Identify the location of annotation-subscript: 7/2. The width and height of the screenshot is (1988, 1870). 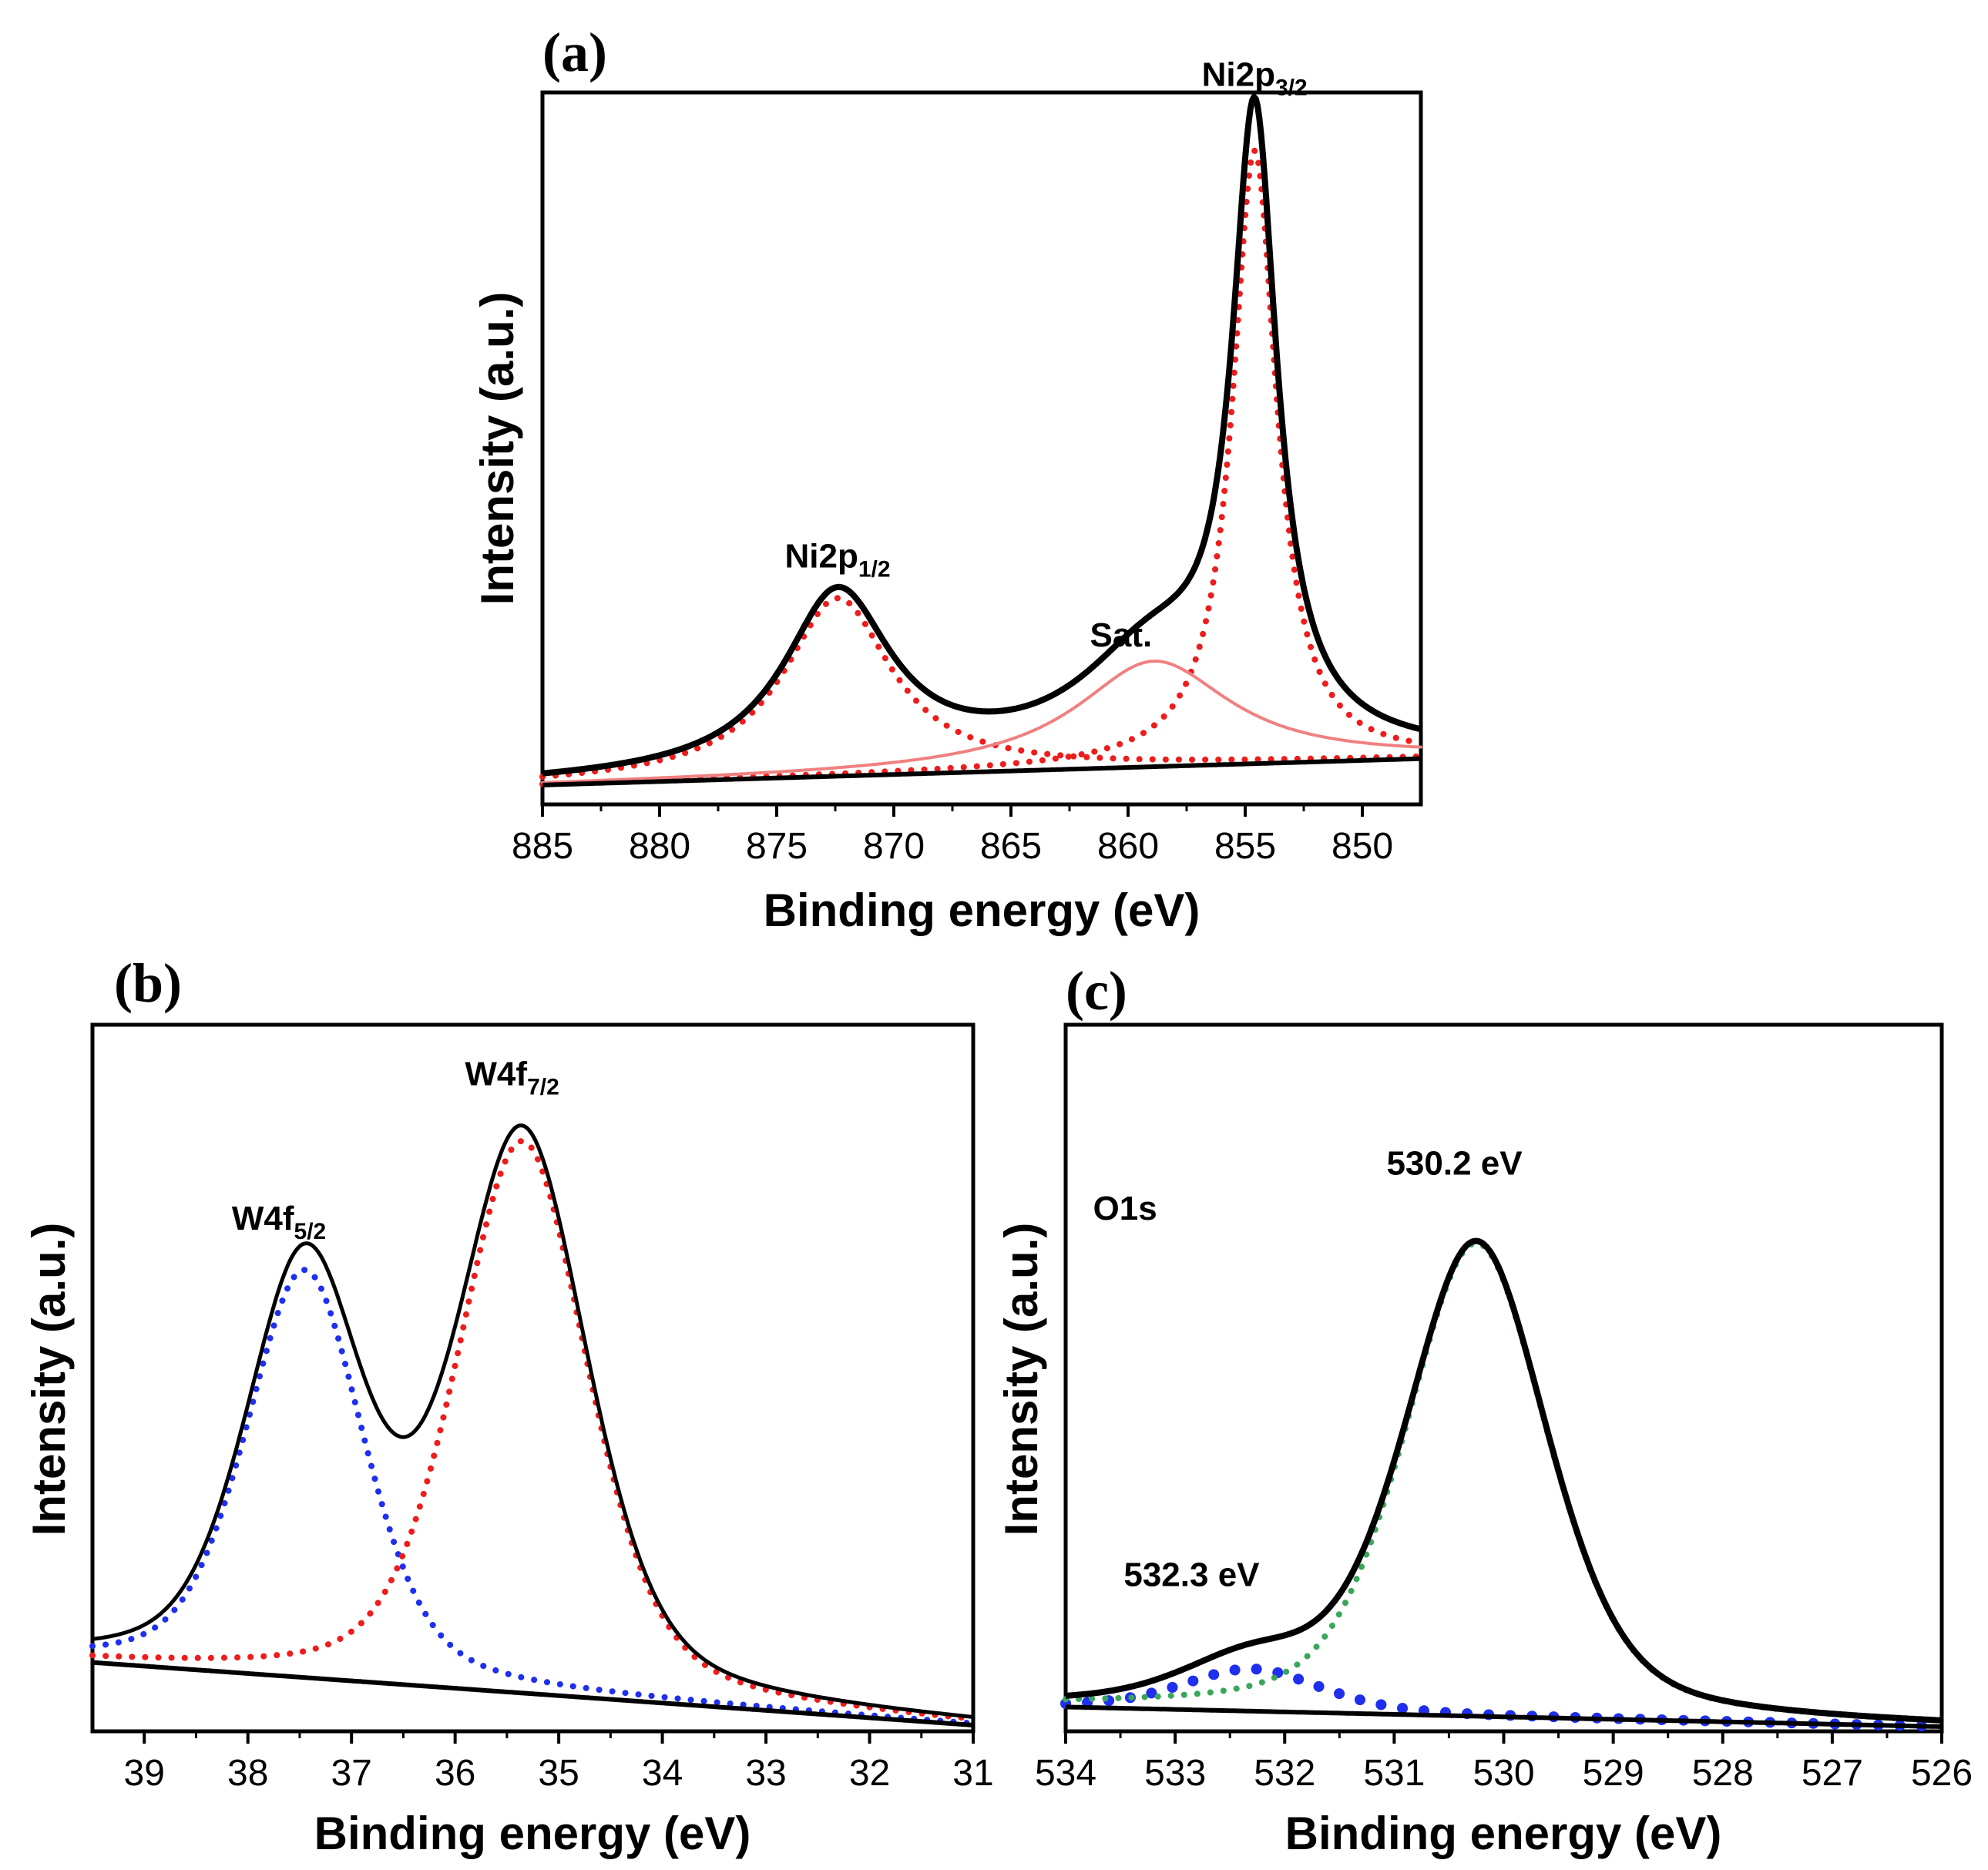
(543, 1087).